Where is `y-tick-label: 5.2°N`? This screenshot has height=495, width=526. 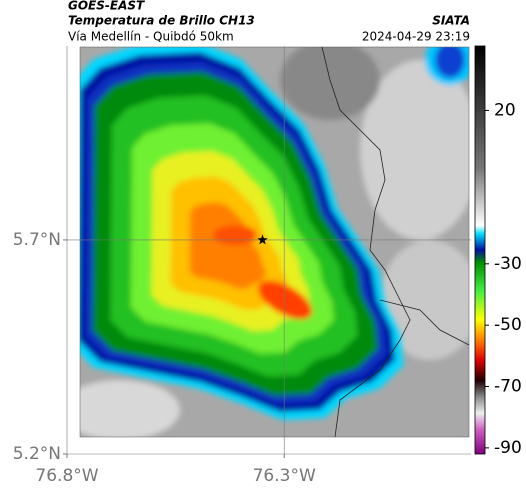 y-tick-label: 5.2°N is located at coordinates (37, 454).